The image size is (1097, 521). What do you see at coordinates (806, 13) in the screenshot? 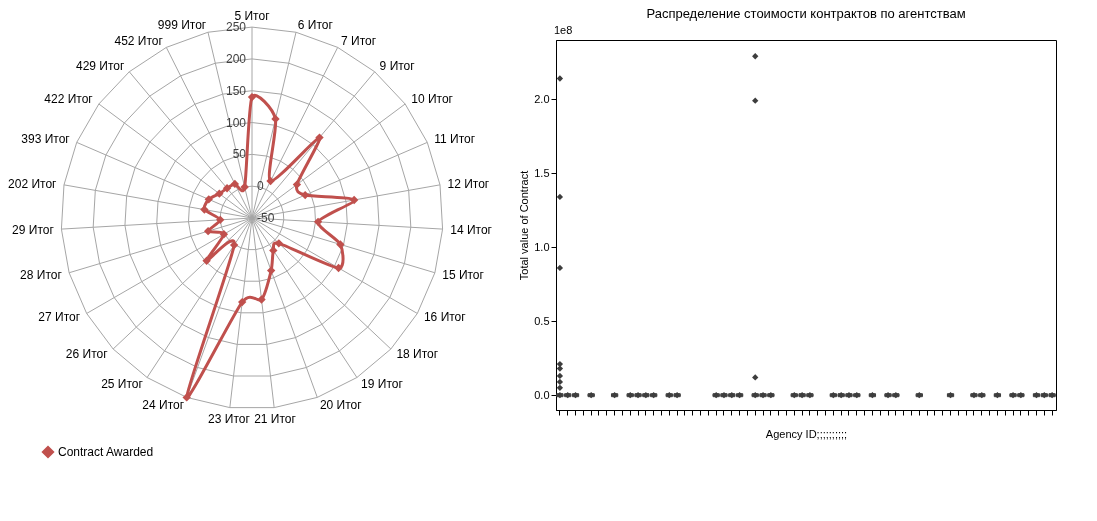
I see `chart-title: Распределение стоимости контрактов по агентствам` at bounding box center [806, 13].